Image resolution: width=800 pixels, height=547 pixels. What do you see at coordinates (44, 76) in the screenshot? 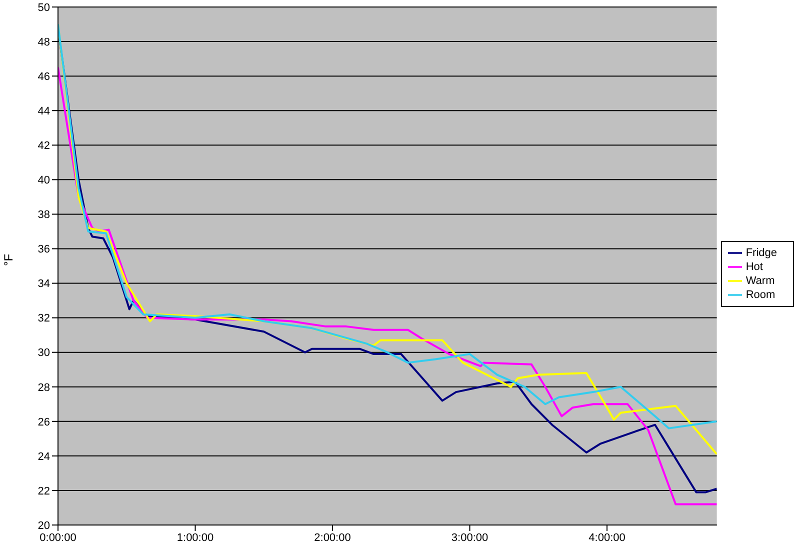
I see `y-tick-label: 46` at bounding box center [44, 76].